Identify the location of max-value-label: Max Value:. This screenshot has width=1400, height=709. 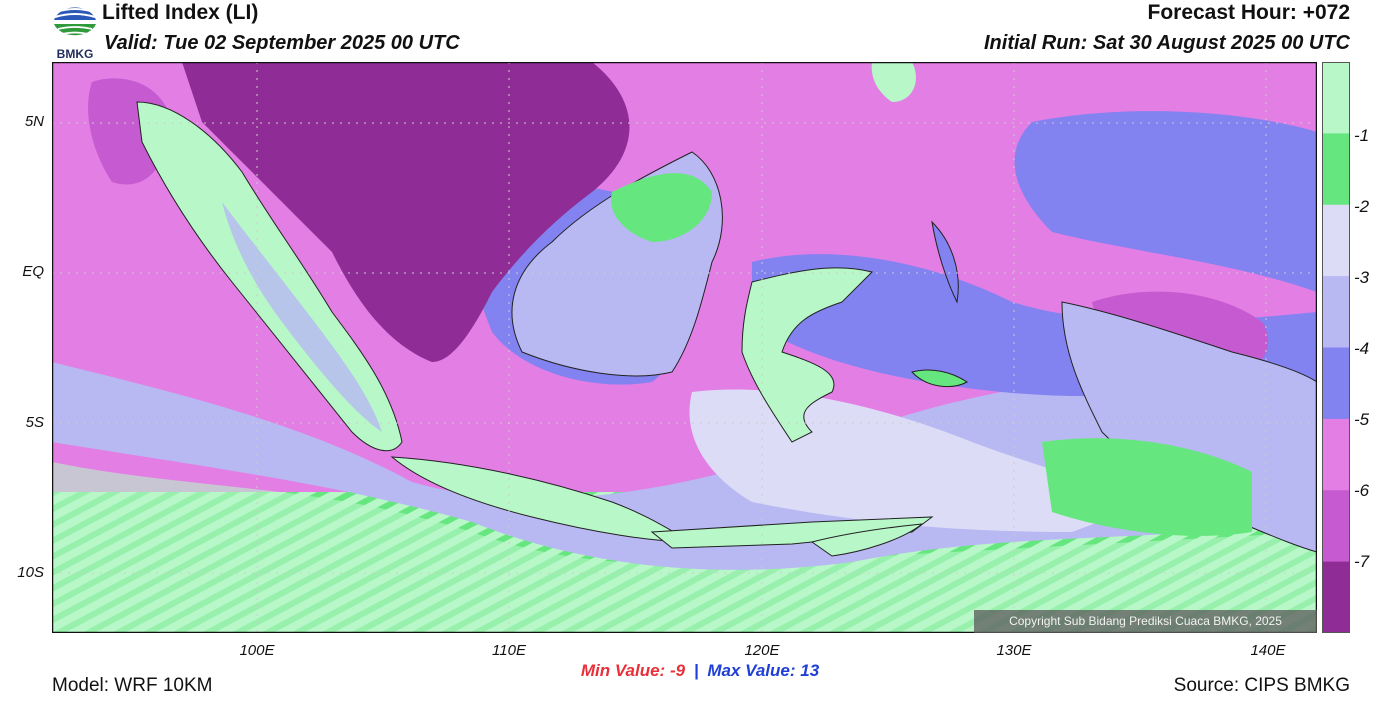
(751, 670).